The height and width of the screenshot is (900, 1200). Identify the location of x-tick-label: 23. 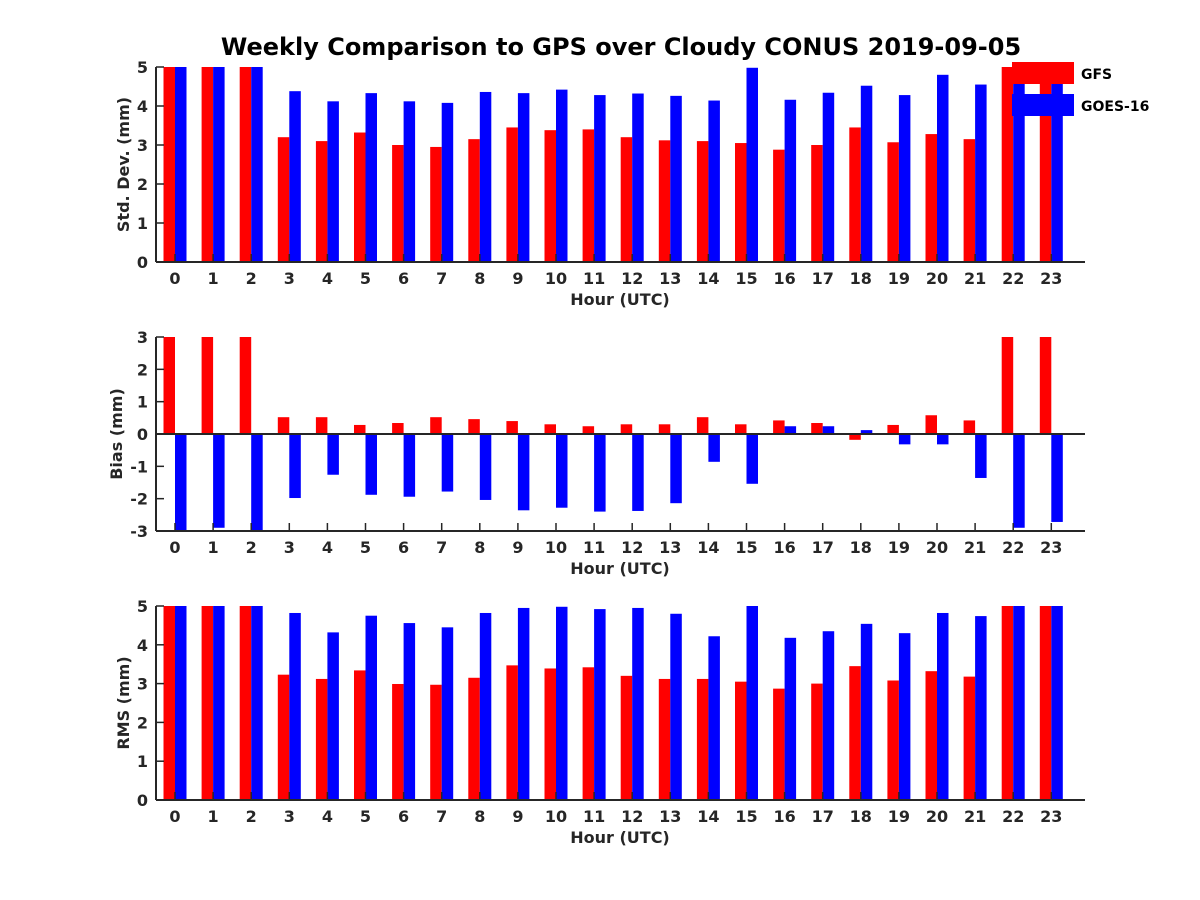
(1051, 547).